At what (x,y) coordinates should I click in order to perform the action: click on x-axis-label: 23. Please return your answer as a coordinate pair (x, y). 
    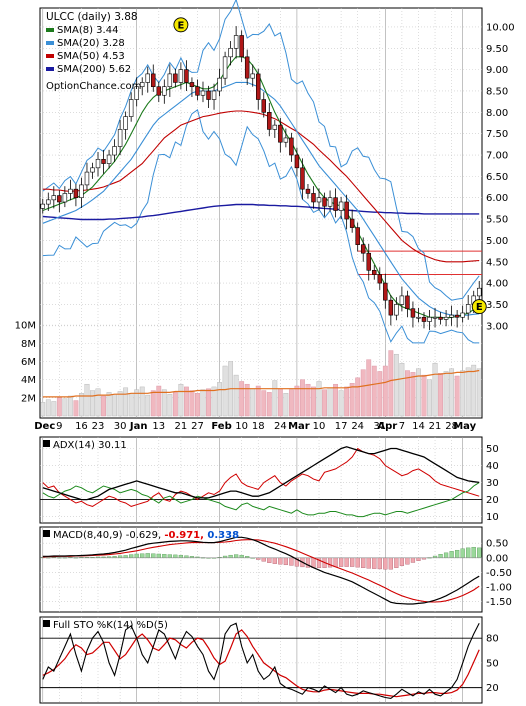
    Looking at the image, I should click on (98, 426).